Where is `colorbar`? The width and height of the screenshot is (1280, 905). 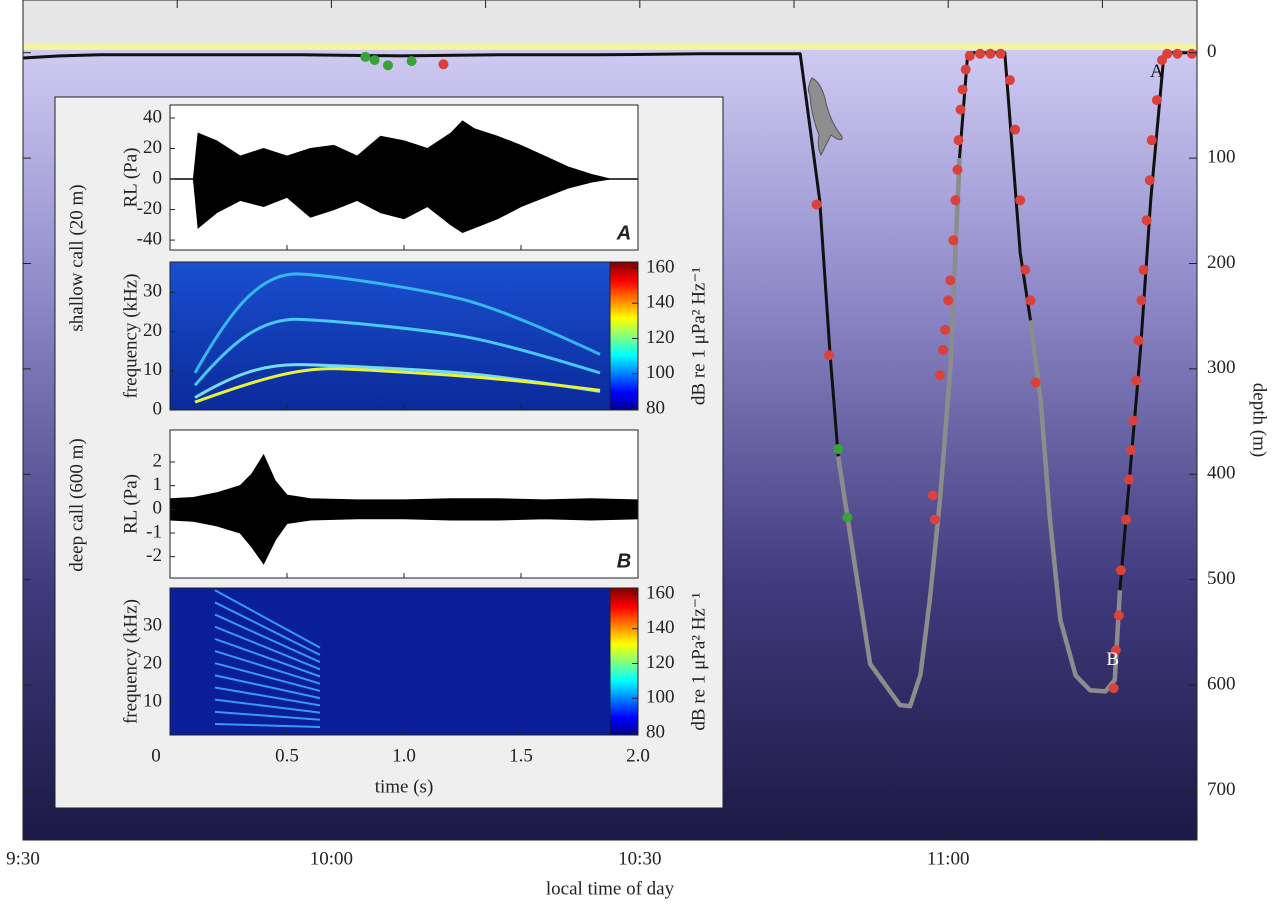 colorbar is located at coordinates (624, 661).